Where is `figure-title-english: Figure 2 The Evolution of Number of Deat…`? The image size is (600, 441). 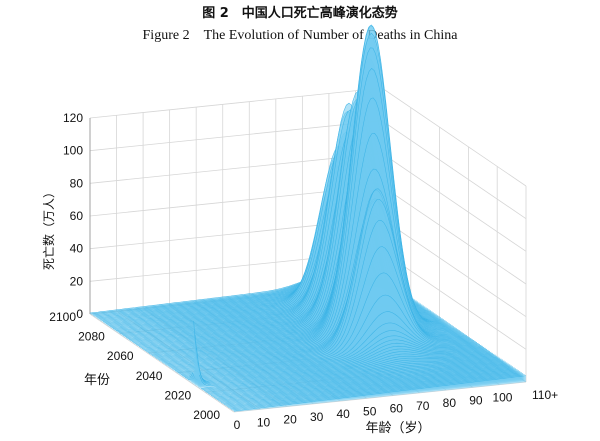 figure-title-english: Figure 2 The Evolution of Number of Deat… is located at coordinates (300, 35).